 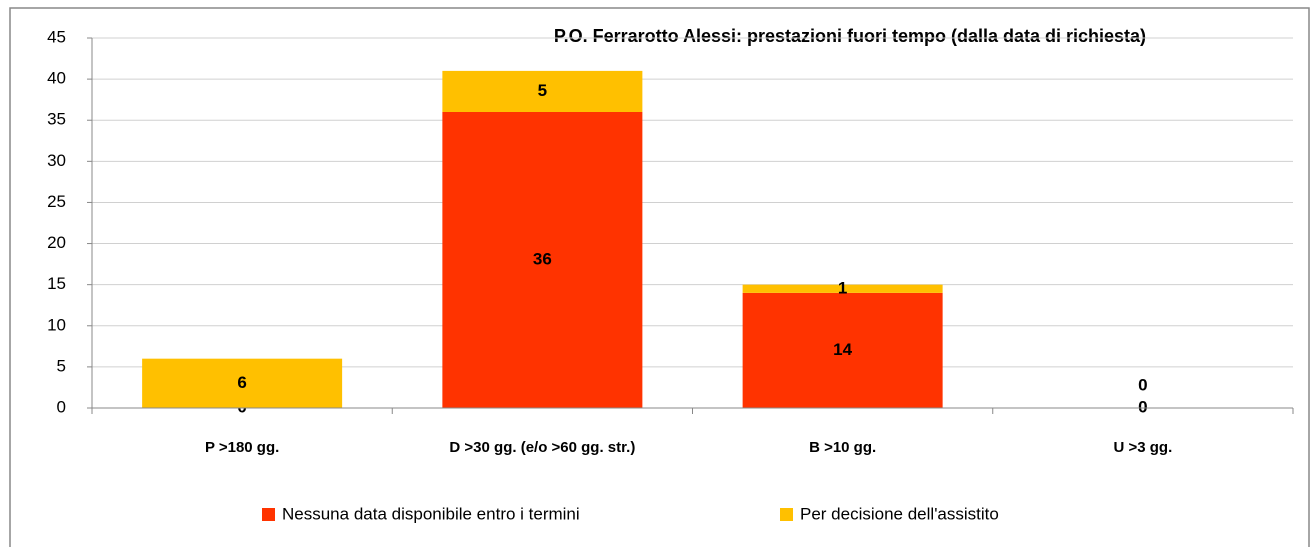 What do you see at coordinates (56, 160) in the screenshot?
I see `y-tick-label: 30` at bounding box center [56, 160].